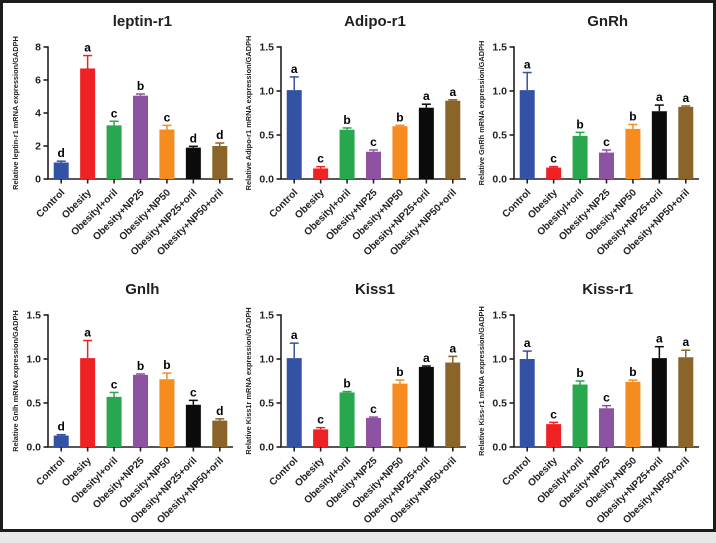 The image size is (716, 543). I want to click on svg-text:Relative Gnlh mRNA expression/: Relative Gnlh mRNA expression/GADPH, so click(15, 380).